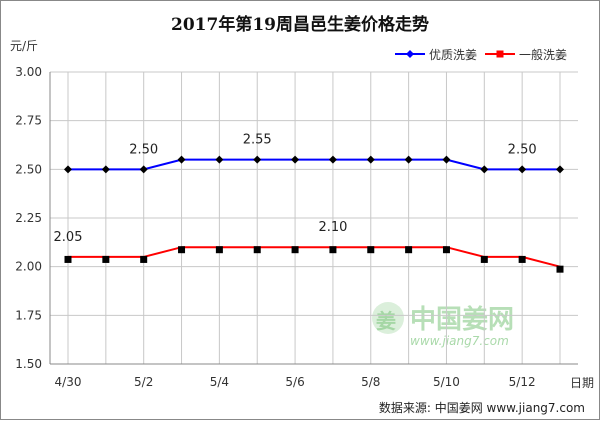 The height and width of the screenshot is (425, 600). I want to click on x-tick-label: 4/30, so click(68, 382).